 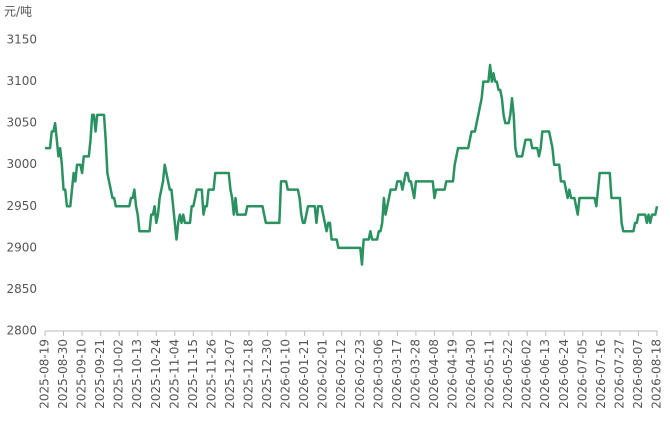 What do you see at coordinates (45, 374) in the screenshot?
I see `x-tick-label: 2025-08-19` at bounding box center [45, 374].